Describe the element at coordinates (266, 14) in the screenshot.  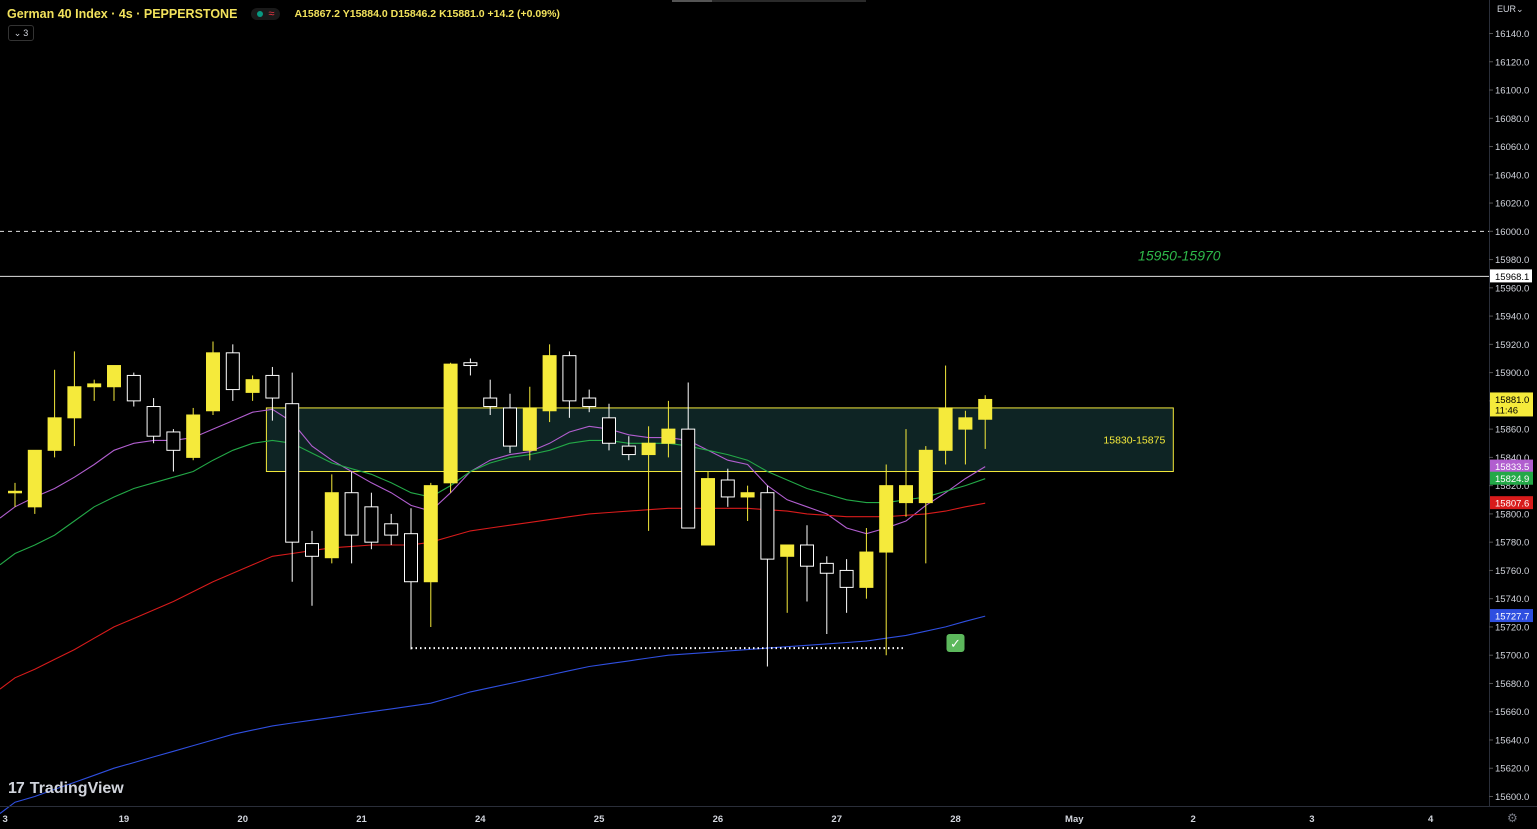
I see `market-status: ≈` at that location.